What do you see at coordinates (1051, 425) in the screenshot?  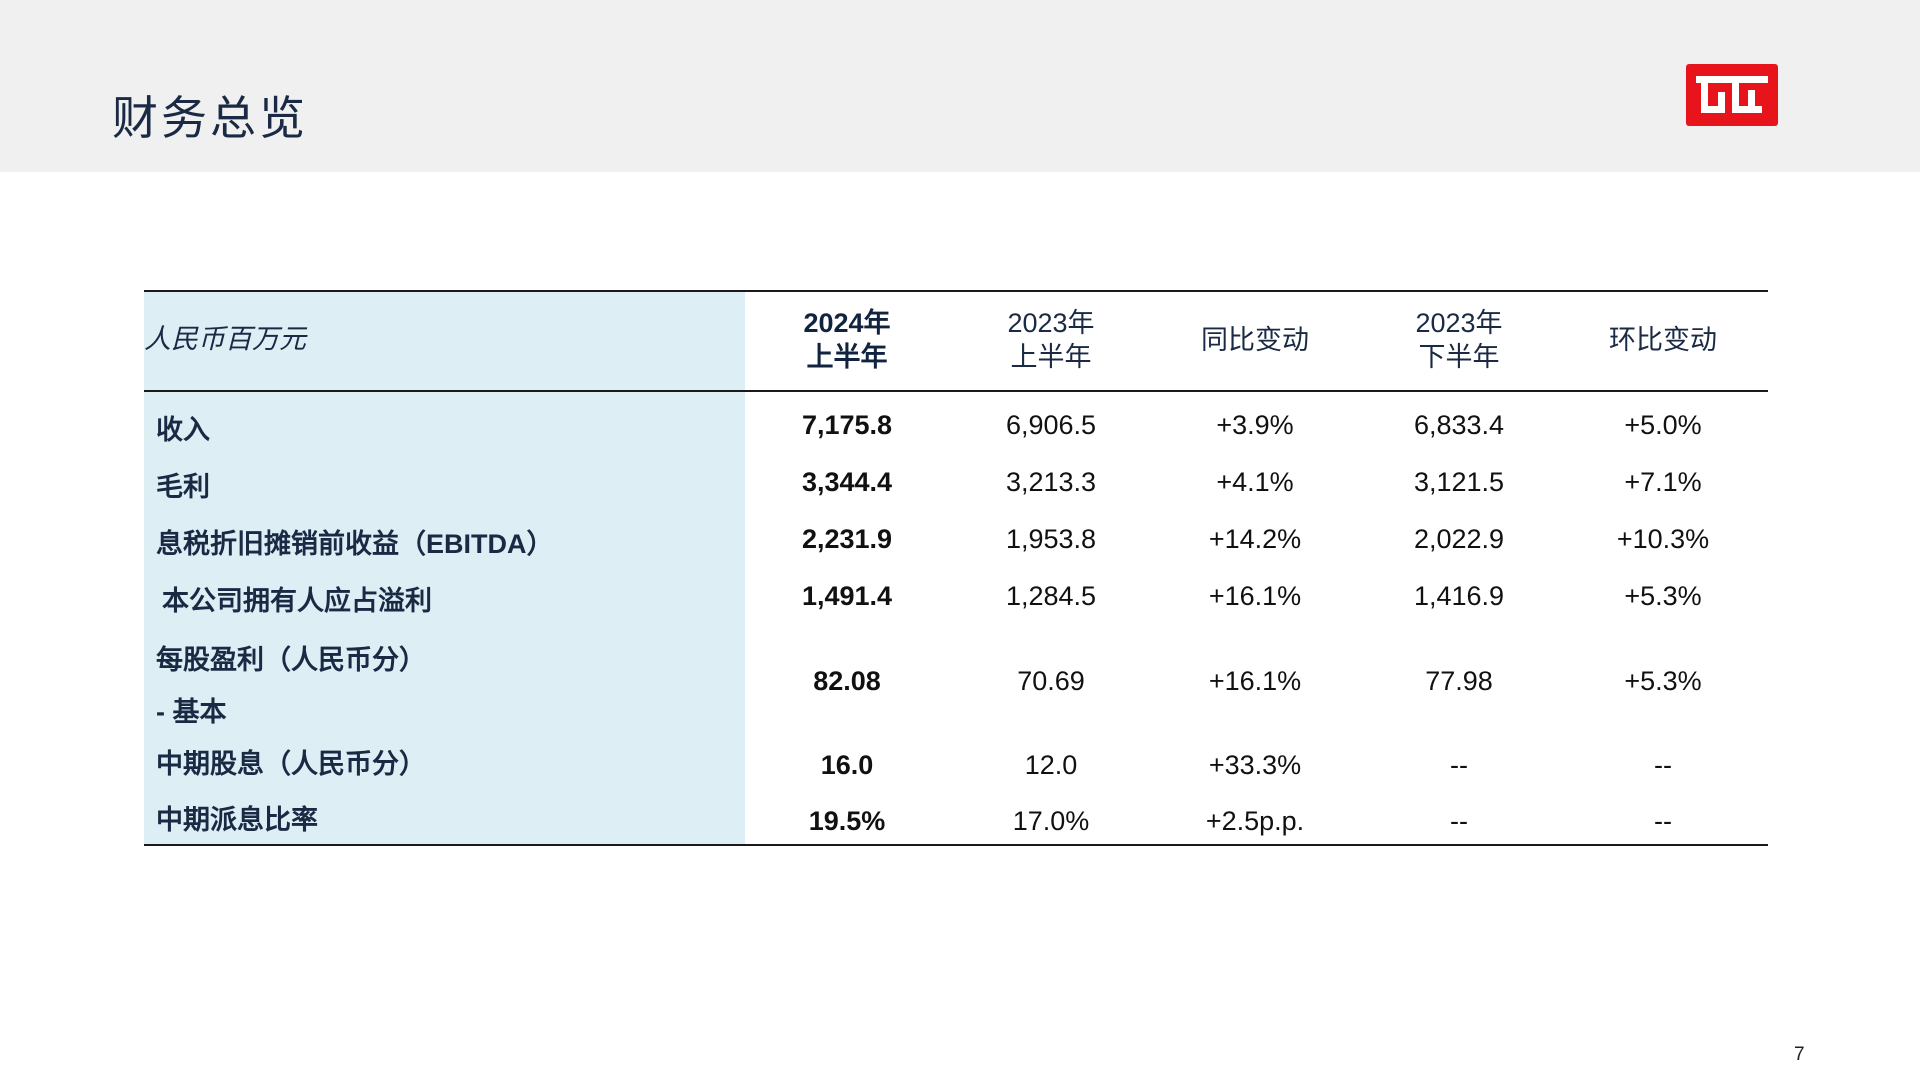 I see `cell-2023-h1: 6,906.5` at bounding box center [1051, 425].